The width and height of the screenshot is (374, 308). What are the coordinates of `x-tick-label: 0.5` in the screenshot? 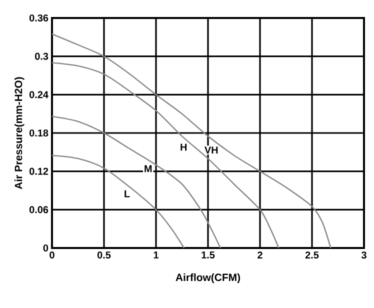 It's located at (104, 255).